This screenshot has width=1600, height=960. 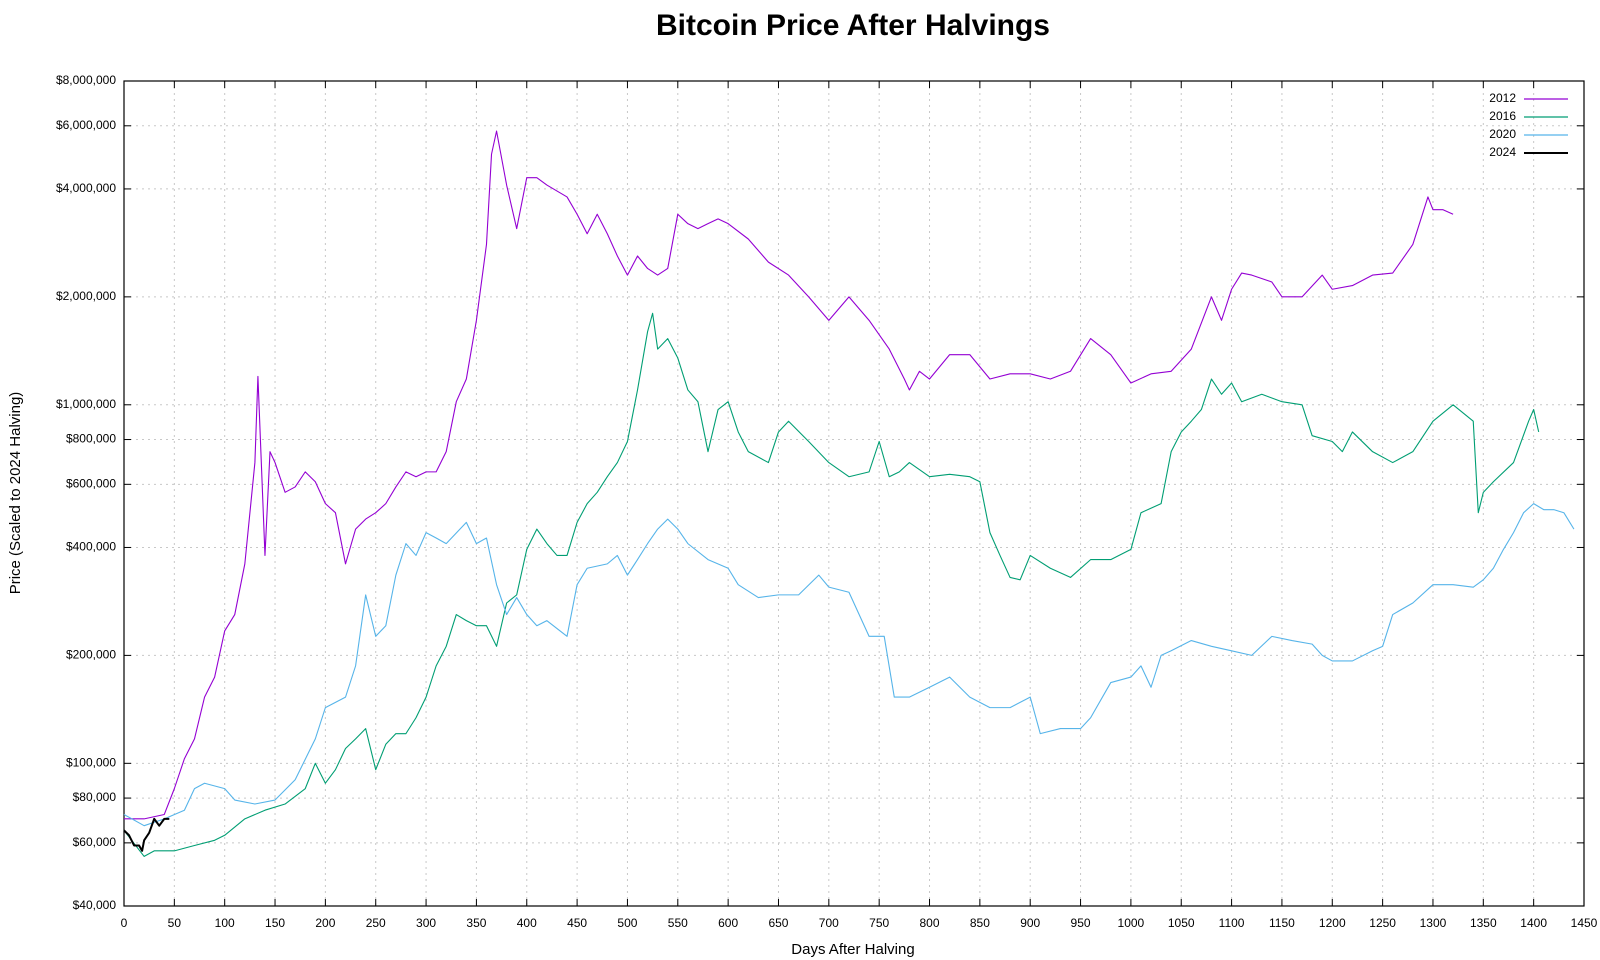 I want to click on x-axis-label: Days After Halving, so click(x=852, y=949).